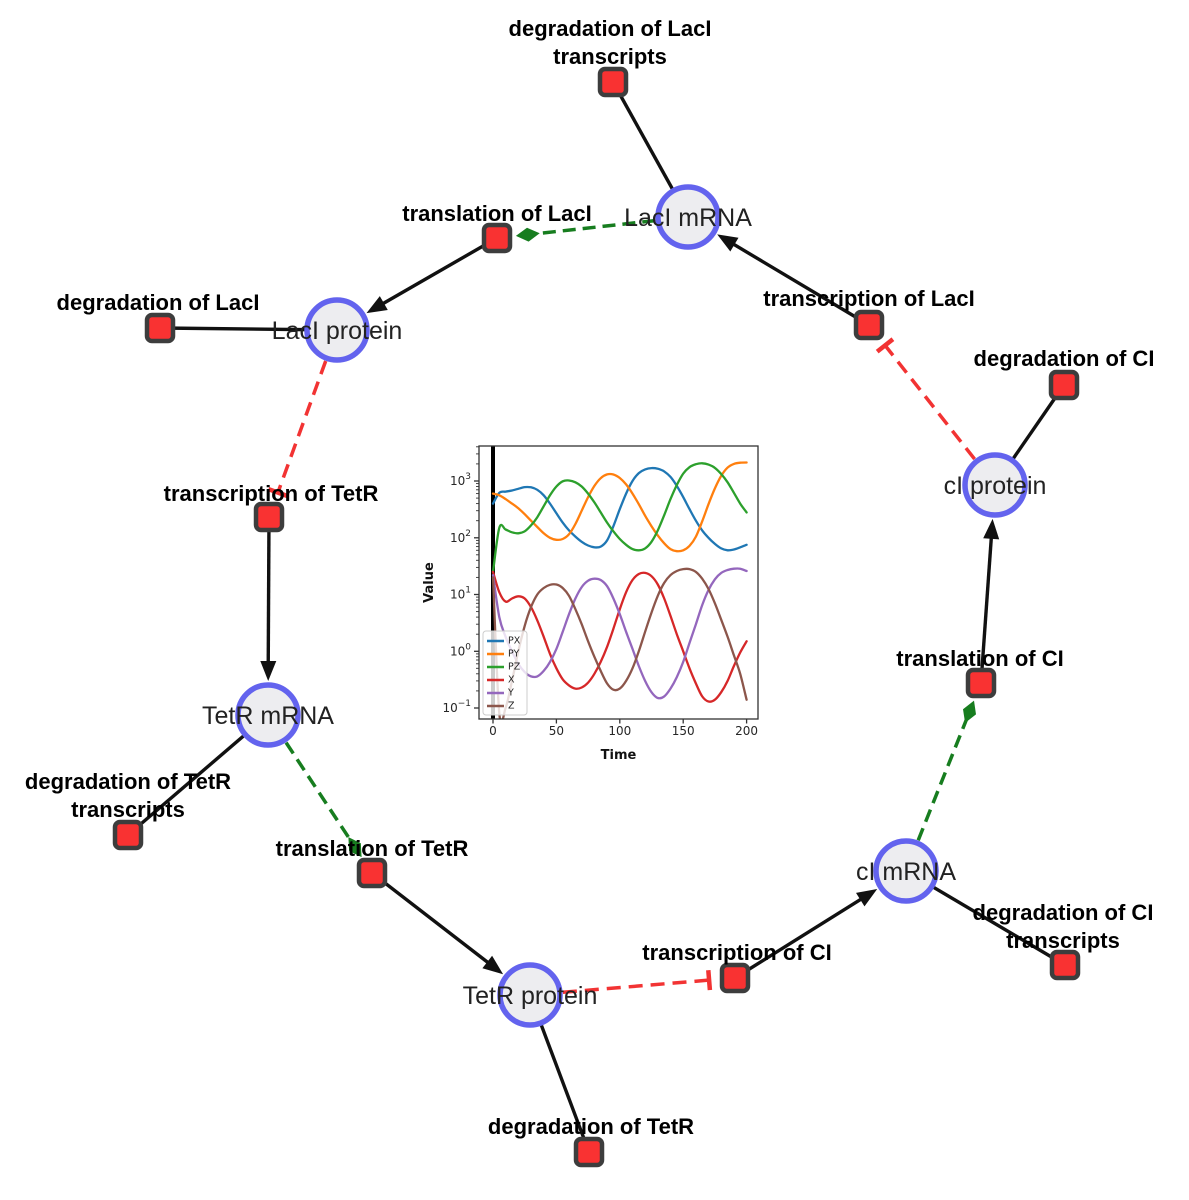 Image resolution: width=1189 pixels, height=1200 pixels. What do you see at coordinates (709, 980) in the screenshot?
I see `edge-tetr_protein-transcr_ci-tbar` at bounding box center [709, 980].